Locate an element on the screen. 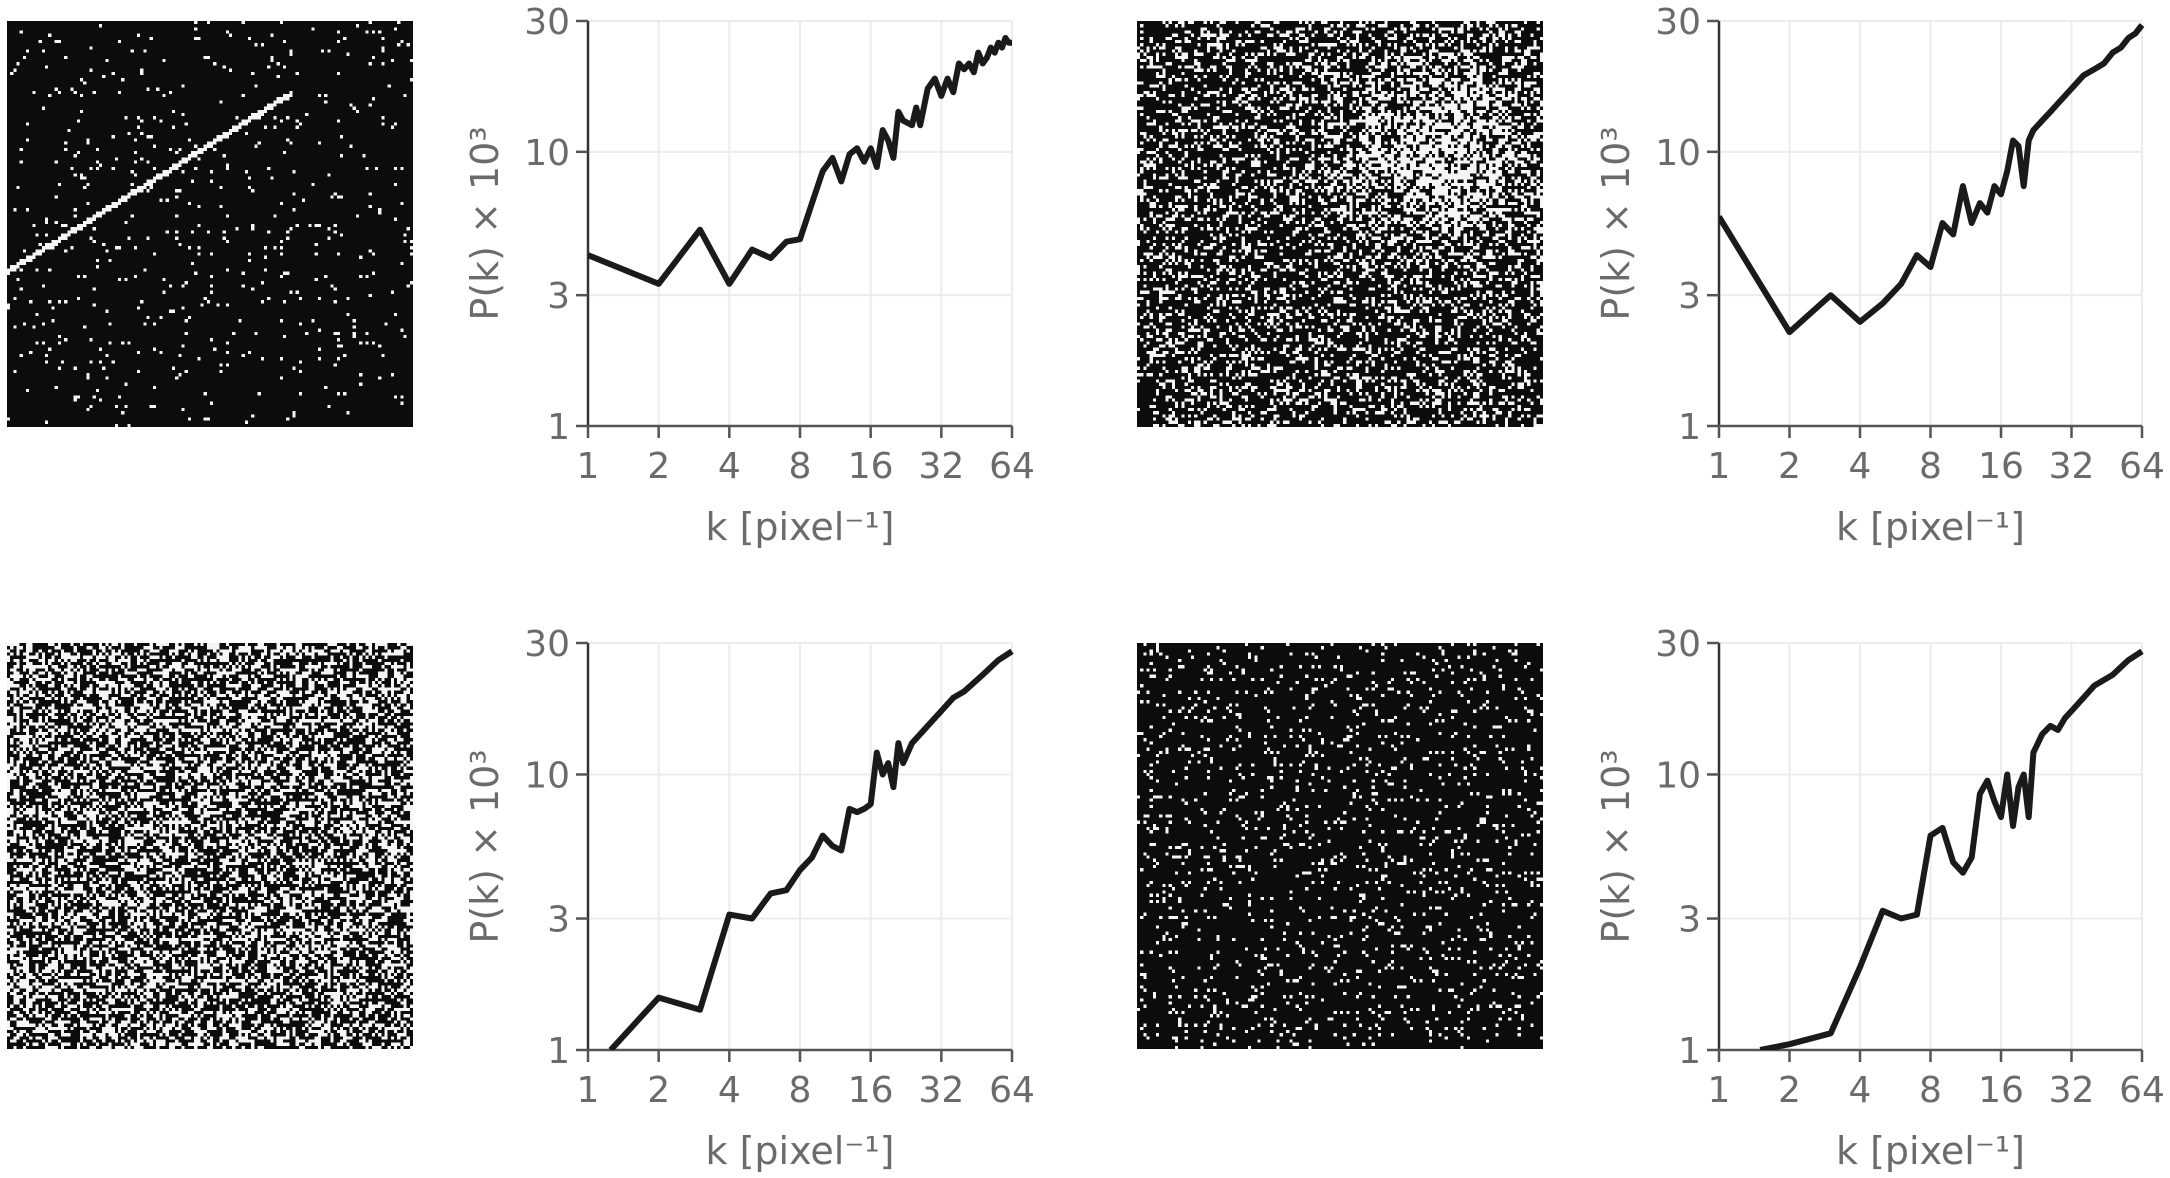 Image resolution: width=2170 pixels, height=1178 pixels. chart-panel-bottom-left: 1 2 4 8 16 32 64 1 3 10 30 k [pixel⁻¹] P(k) × 10³ is located at coordinates (749, 898).